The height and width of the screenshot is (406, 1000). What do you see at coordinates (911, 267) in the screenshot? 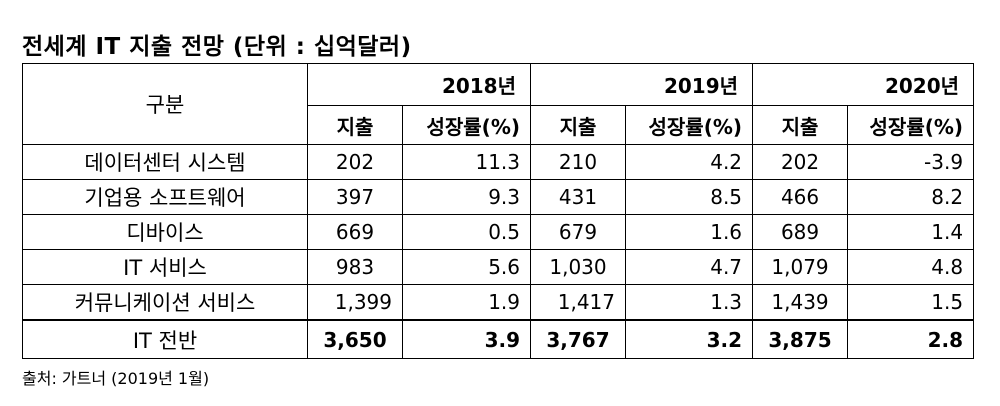
I see `growth-2020: 4.8` at bounding box center [911, 267].